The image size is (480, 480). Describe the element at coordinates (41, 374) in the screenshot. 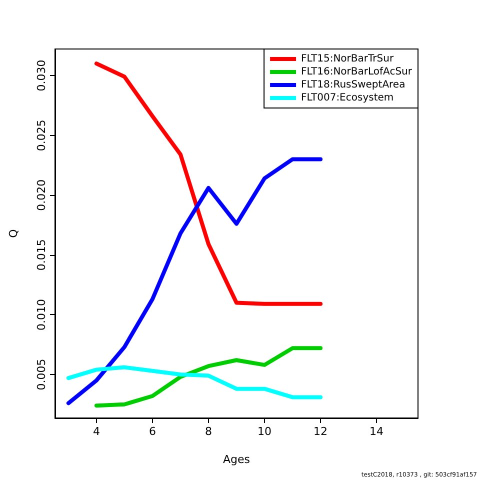

I see `y-tick-label: 0.005` at that location.